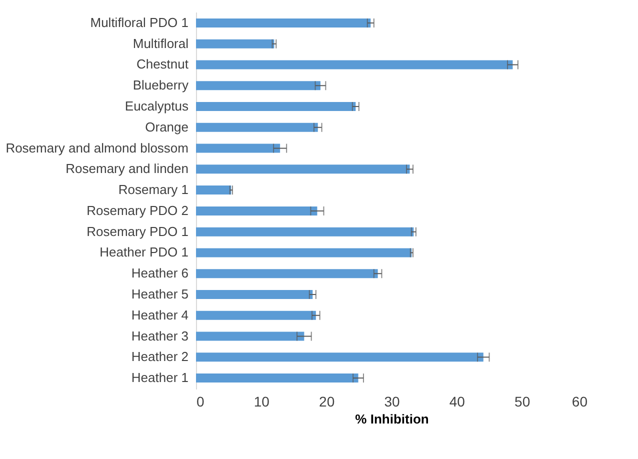 This screenshot has height=459, width=638. Describe the element at coordinates (392, 419) in the screenshot. I see `x-axis-title: % Inhibition` at that location.